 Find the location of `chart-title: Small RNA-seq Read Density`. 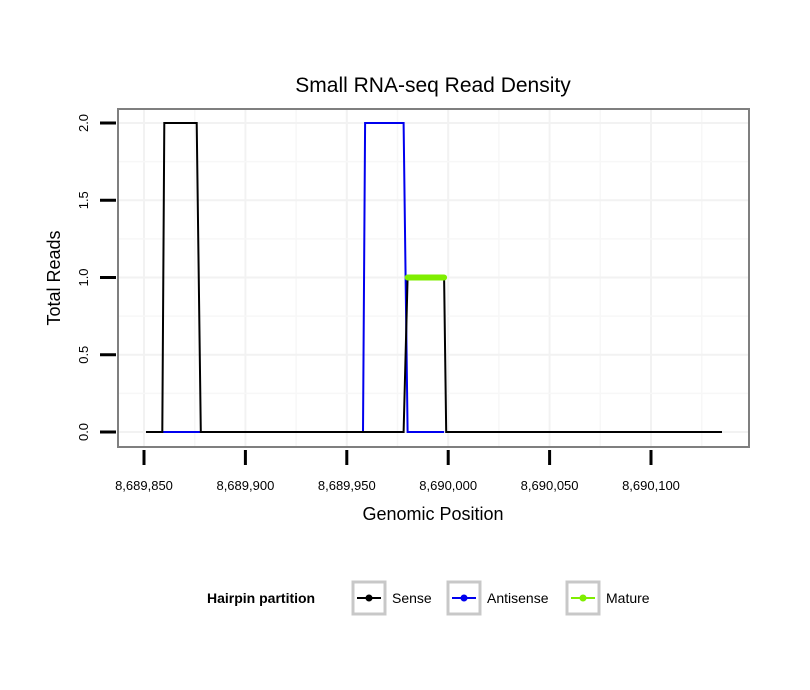

chart-title: Small RNA-seq Read Density is located at coordinates (433, 85).